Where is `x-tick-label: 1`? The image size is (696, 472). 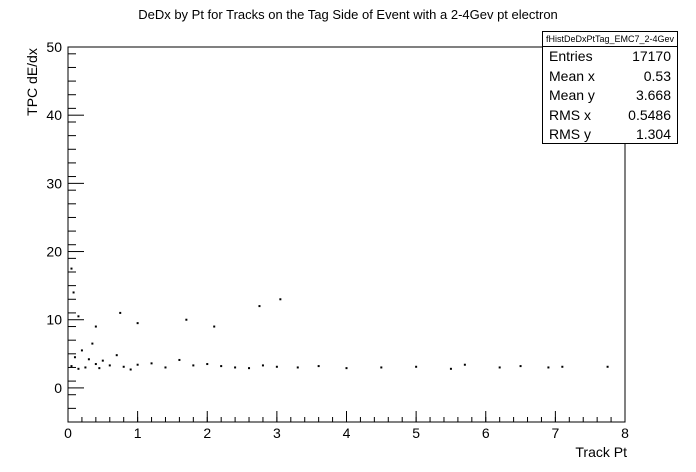
x-tick-label: 1 is located at coordinates (138, 433).